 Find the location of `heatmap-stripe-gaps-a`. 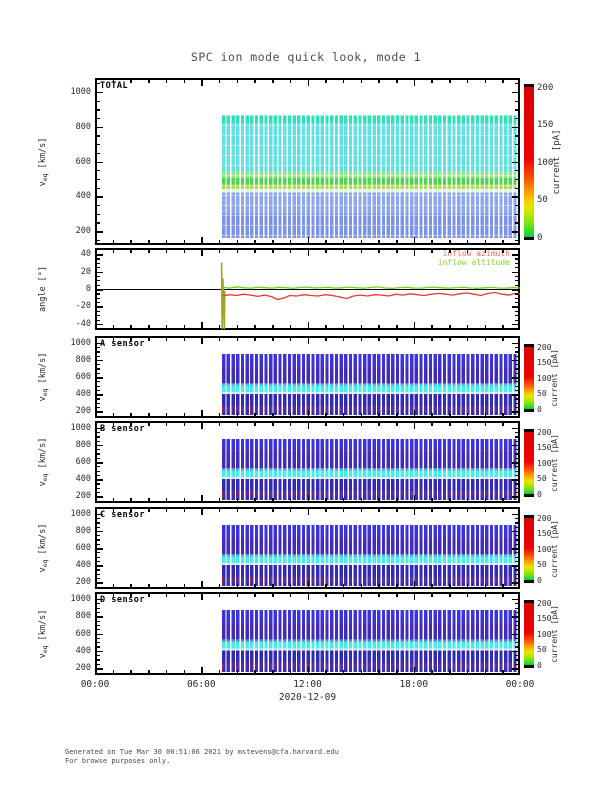

heatmap-stripe-gaps-a is located at coordinates (369, 384).